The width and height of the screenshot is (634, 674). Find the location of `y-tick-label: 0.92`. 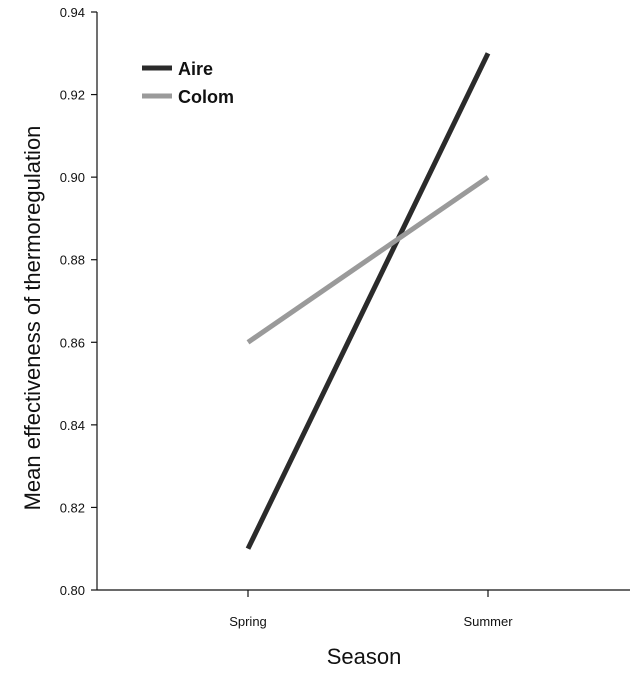

y-tick-label: 0.92 is located at coordinates (72, 95).